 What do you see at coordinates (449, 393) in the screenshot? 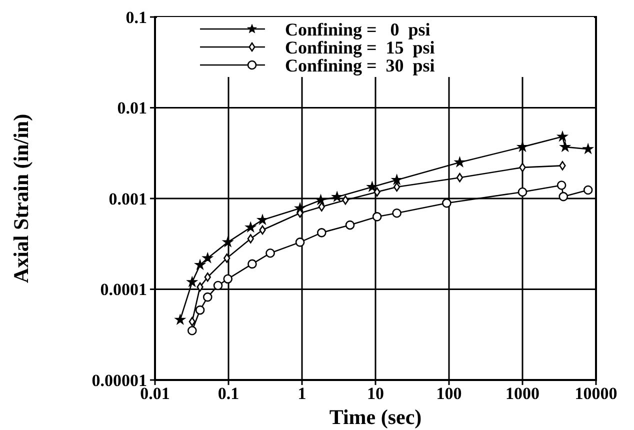
I see `x-tick-label: 100` at bounding box center [449, 393].